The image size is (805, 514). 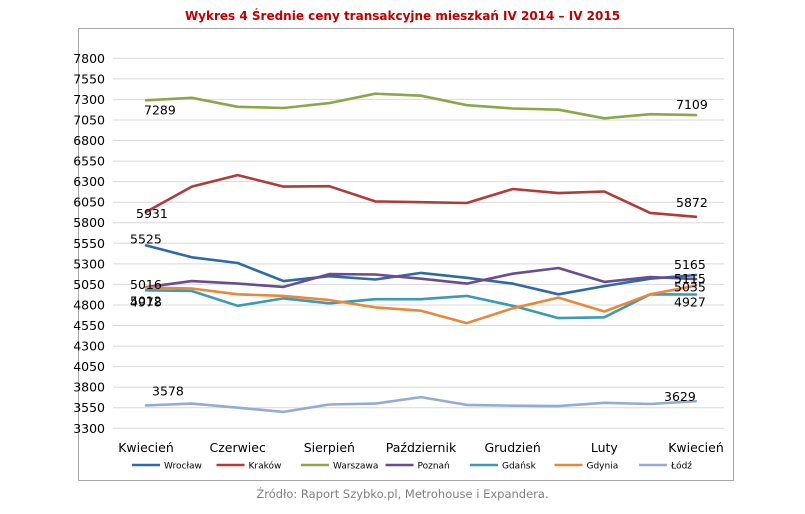 I want to click on data-label: 5016, so click(x=146, y=284).